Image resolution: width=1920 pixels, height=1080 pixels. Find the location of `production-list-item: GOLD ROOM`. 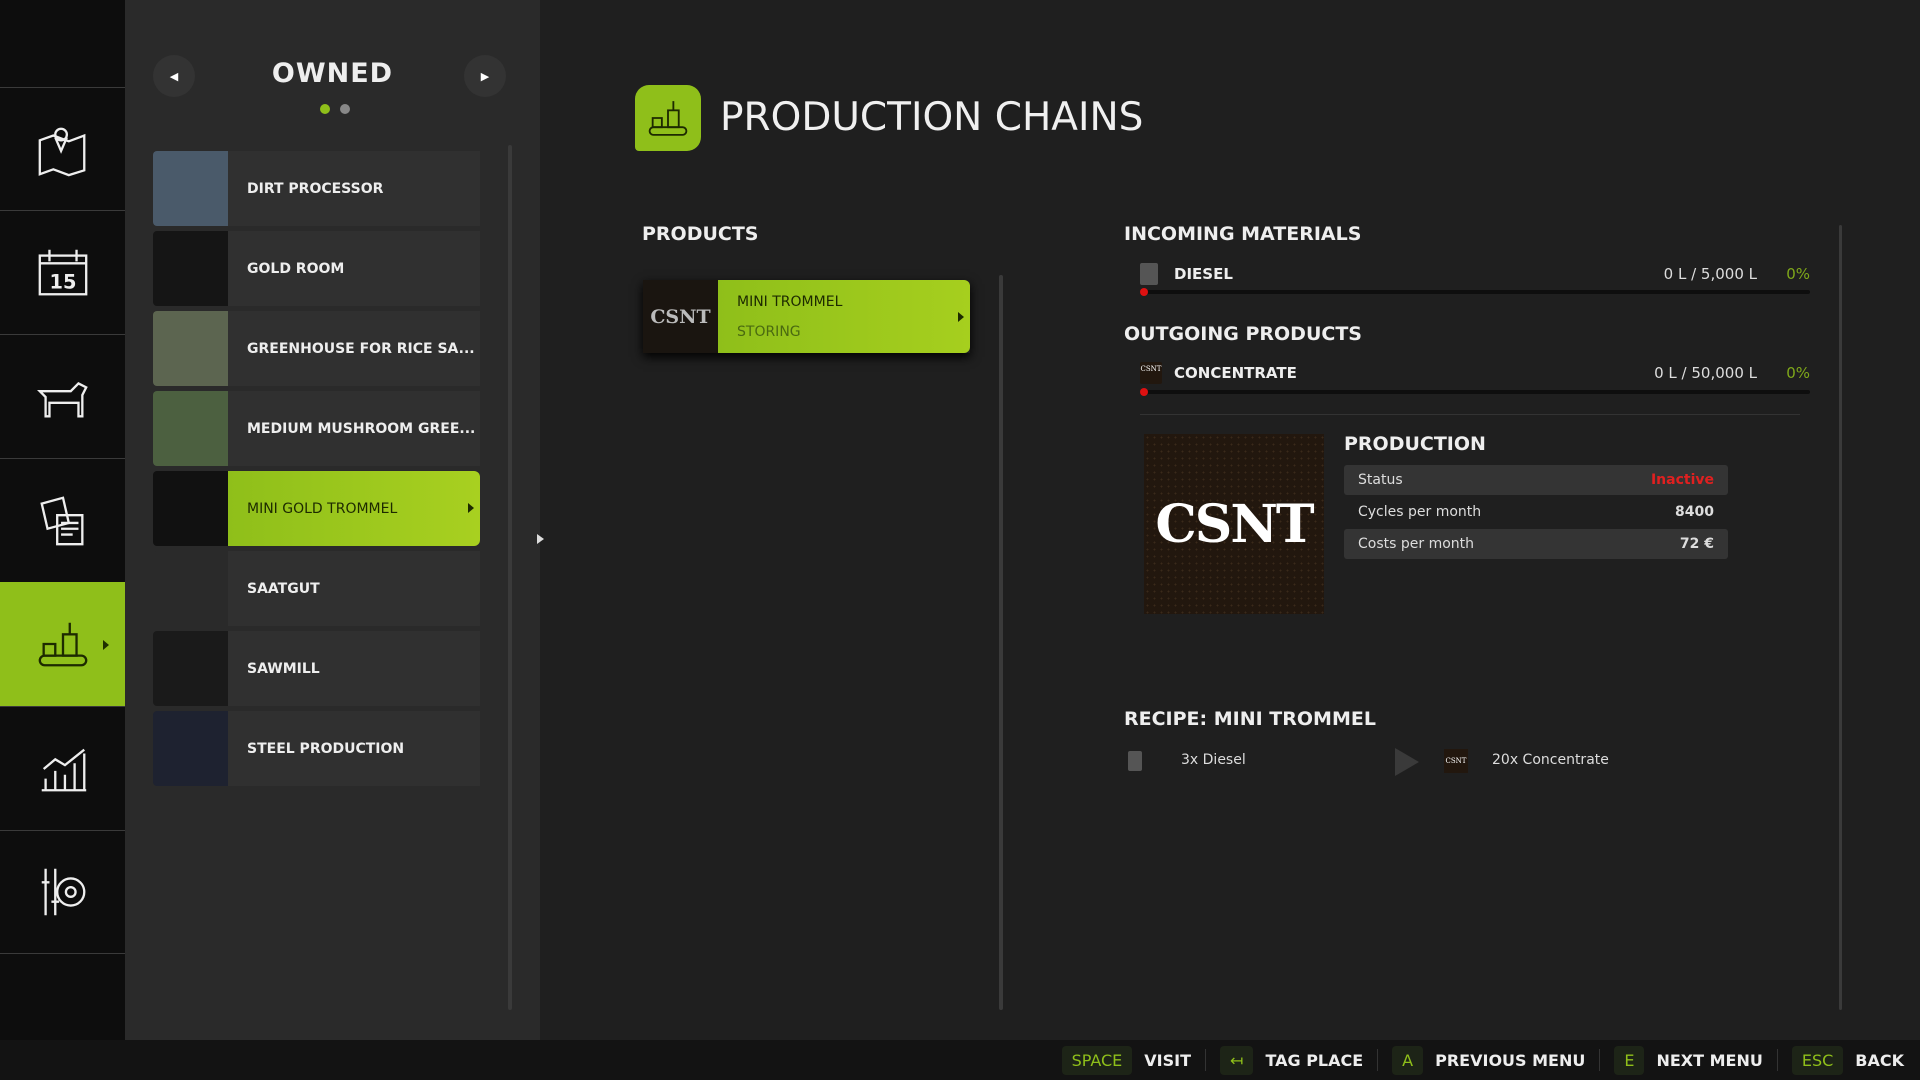

production-list-item: GOLD ROOM is located at coordinates (316, 268).